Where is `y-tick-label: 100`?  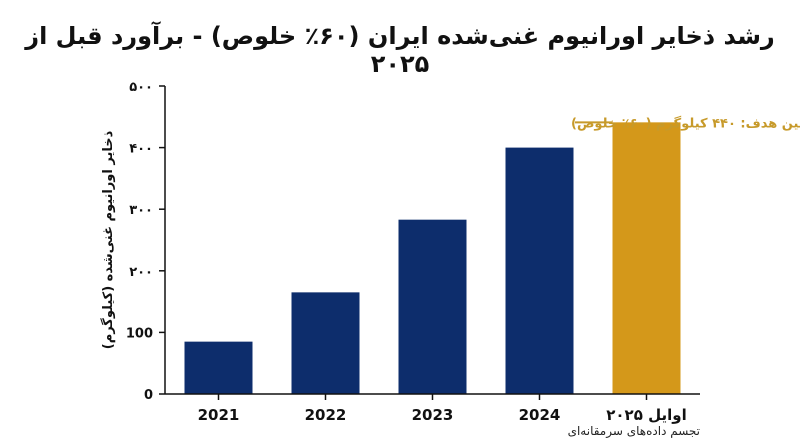
y-tick-label: 100 is located at coordinates (139, 333).